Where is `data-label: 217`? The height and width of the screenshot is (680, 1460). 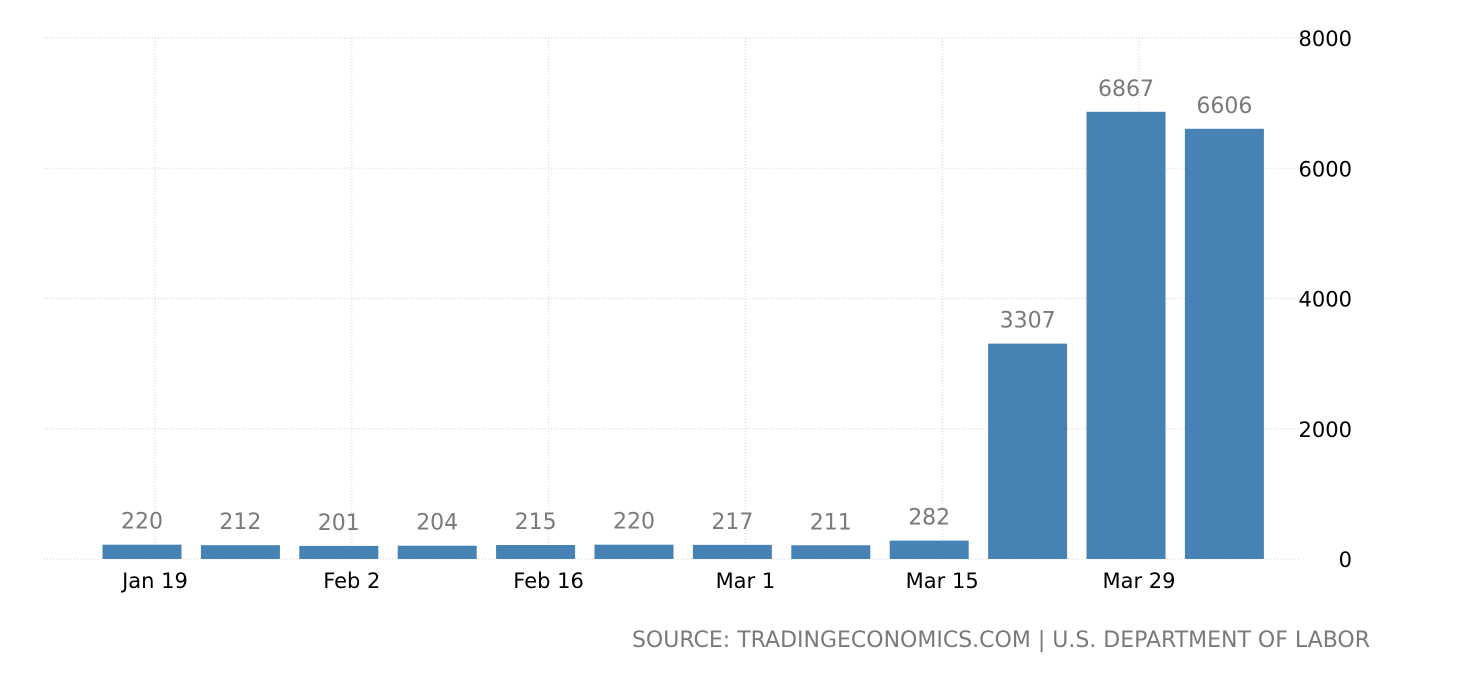 data-label: 217 is located at coordinates (732, 522).